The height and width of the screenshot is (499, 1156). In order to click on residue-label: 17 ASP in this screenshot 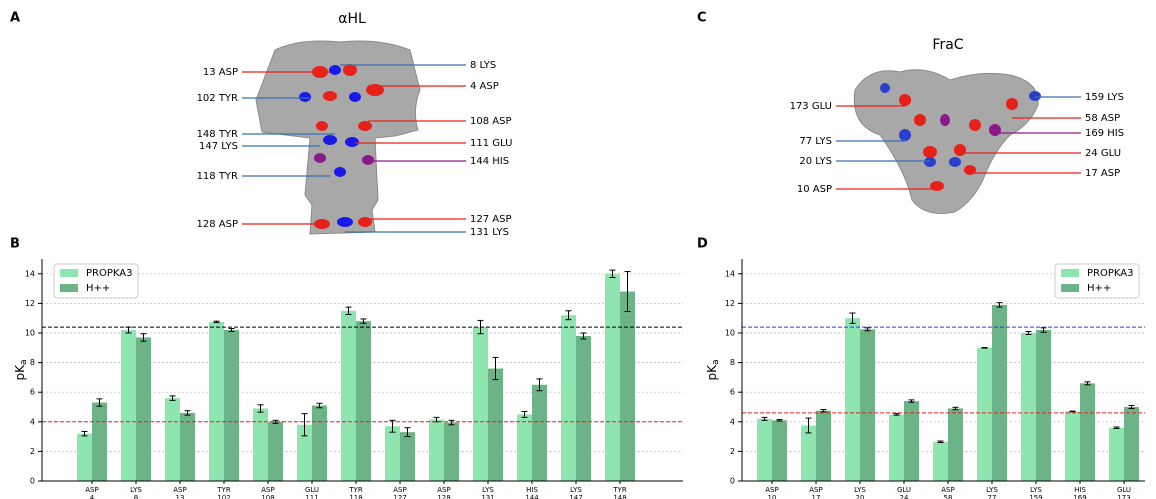, I will do `click(1102, 173)`.